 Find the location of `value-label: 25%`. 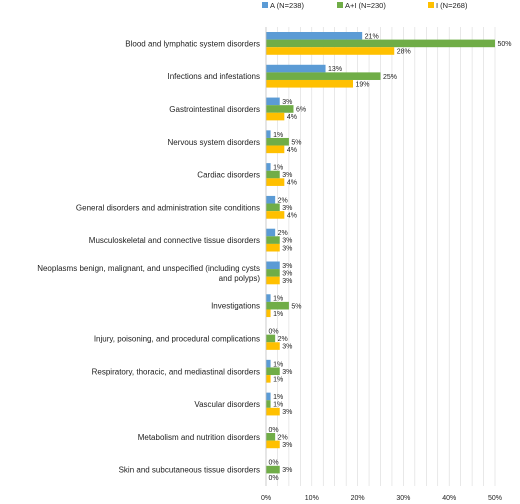

value-label: 25% is located at coordinates (390, 77).